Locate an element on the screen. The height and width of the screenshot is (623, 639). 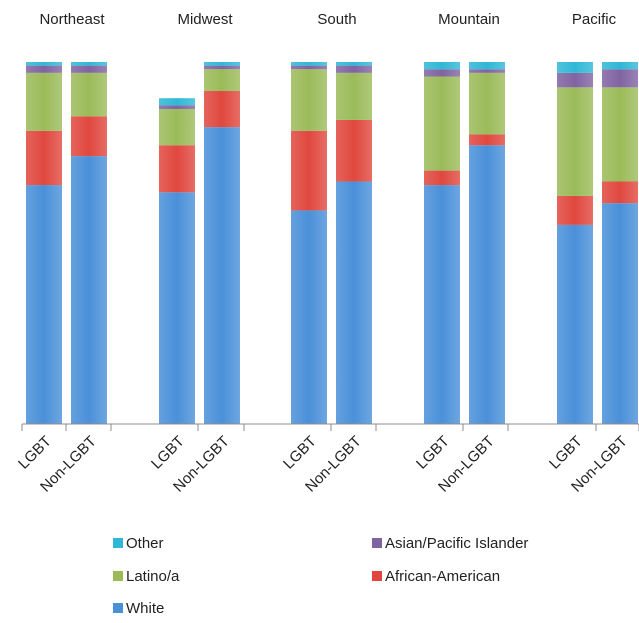
legend-item-asian-pacific-islander: Asian/Pacific Islander is located at coordinates (450, 543).